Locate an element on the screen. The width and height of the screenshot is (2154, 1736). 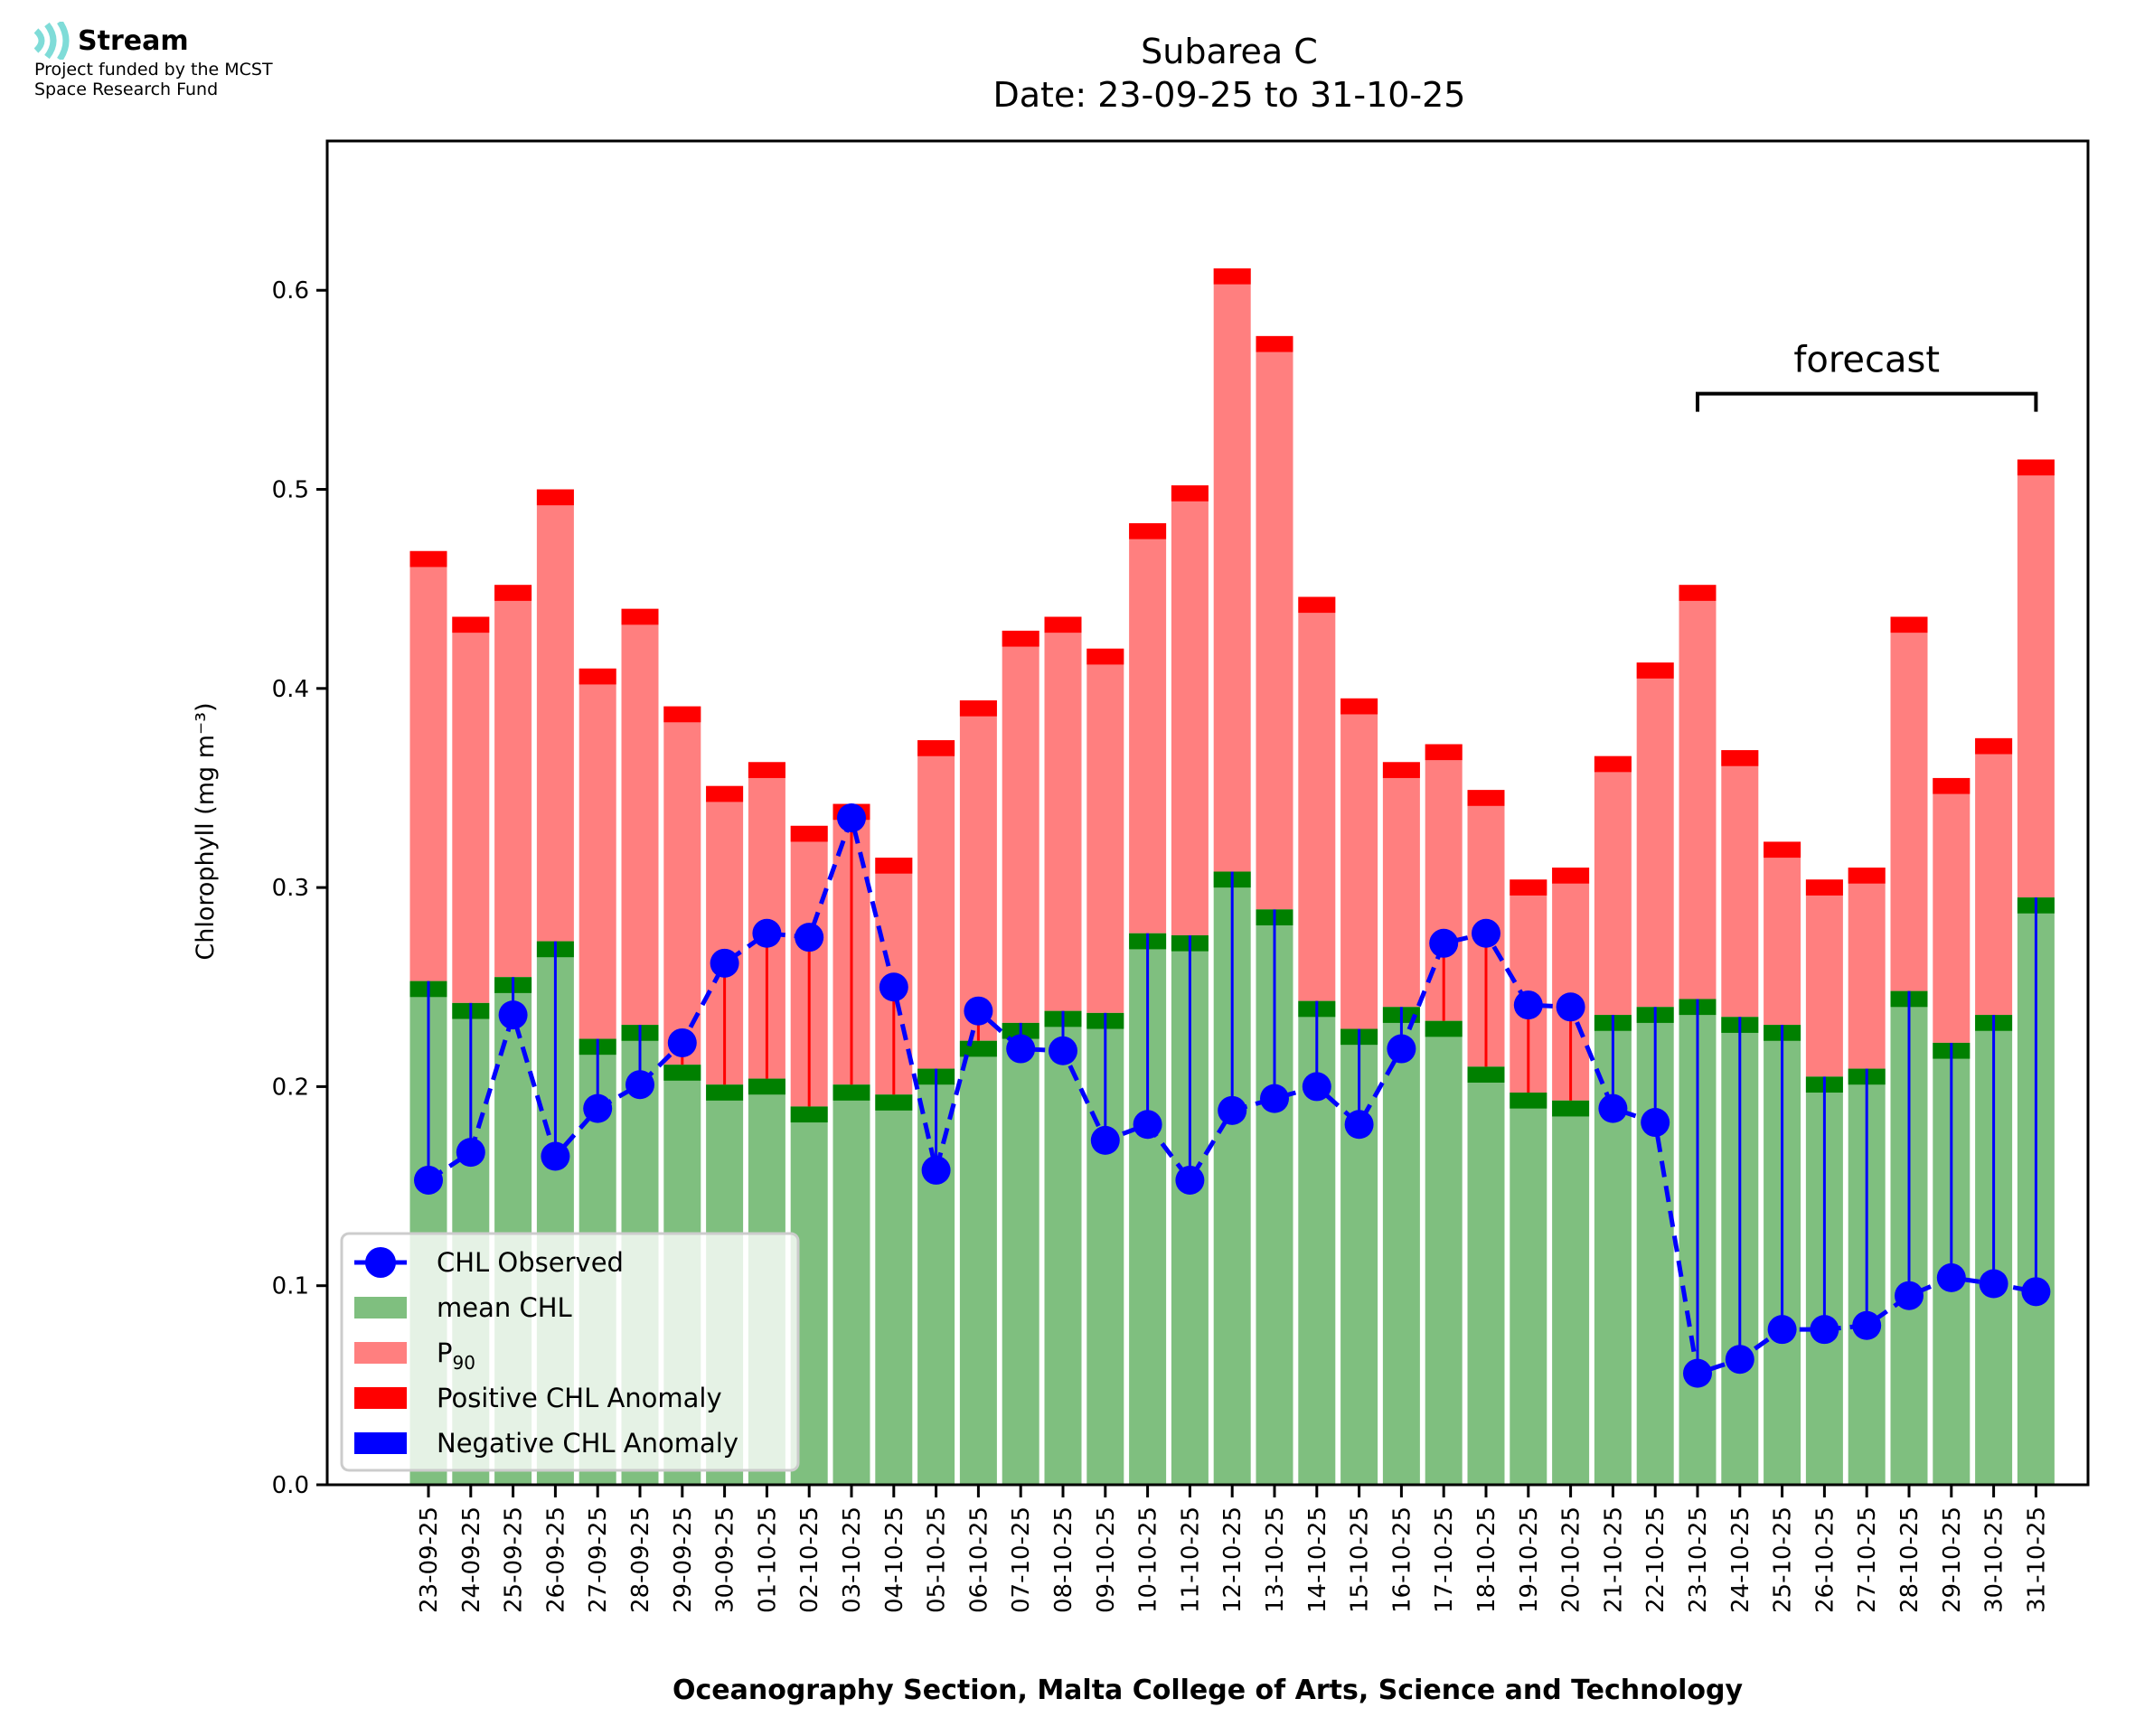
x-tick-label: 26-09-25 is located at coordinates (555, 1560).